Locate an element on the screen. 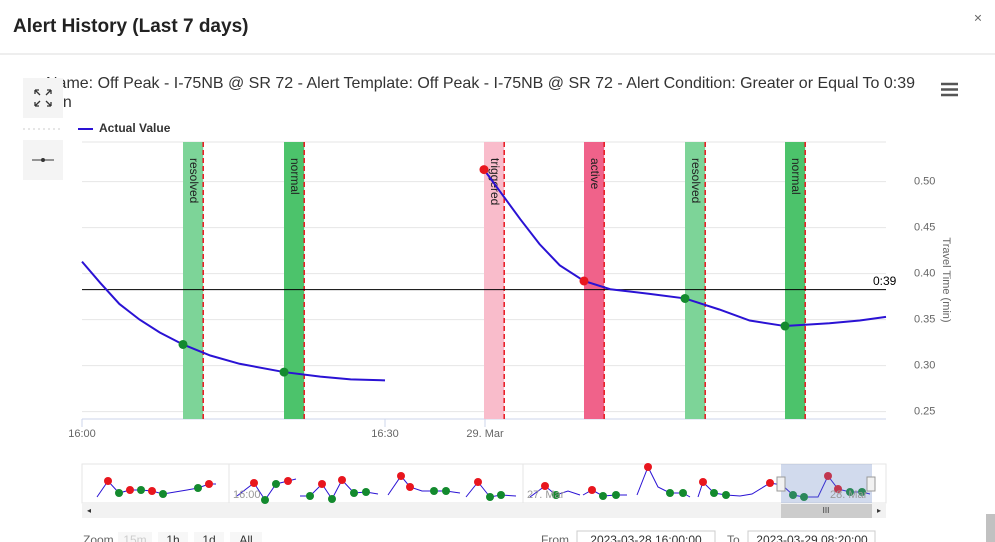  zoom-button-label: All is located at coordinates (245, 537).